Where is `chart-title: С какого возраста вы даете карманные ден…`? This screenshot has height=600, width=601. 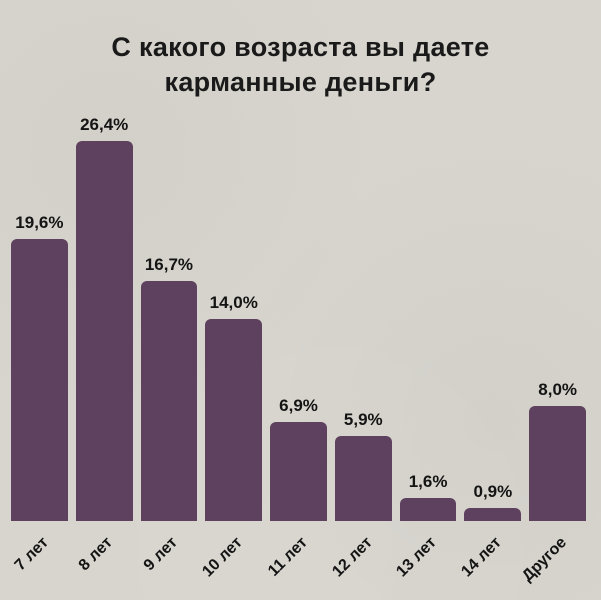
chart-title: С какого возраста вы даете карманные ден… is located at coordinates (300, 64).